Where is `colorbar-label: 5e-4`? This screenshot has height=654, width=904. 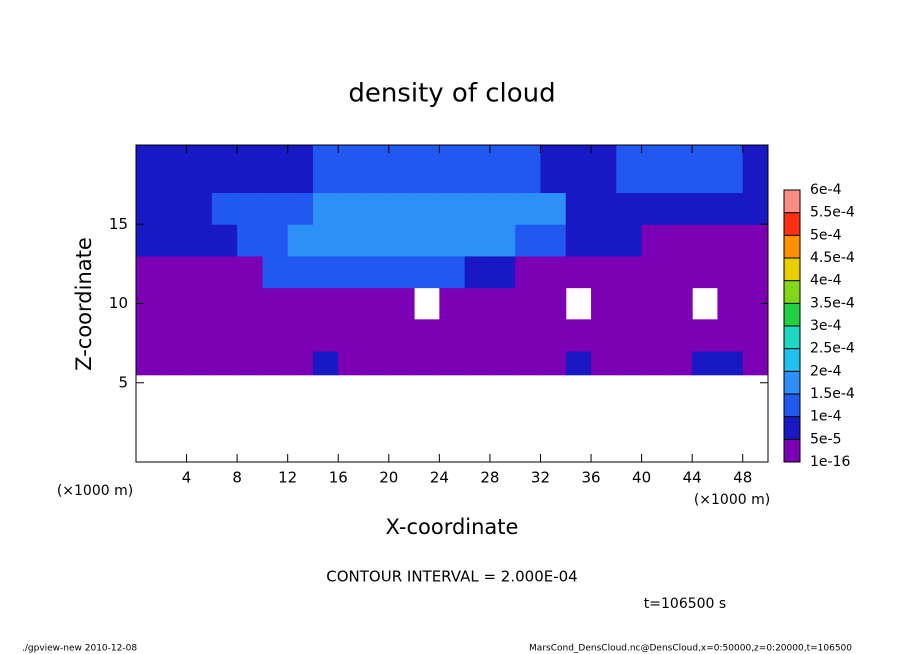 colorbar-label: 5e-4 is located at coordinates (826, 235).